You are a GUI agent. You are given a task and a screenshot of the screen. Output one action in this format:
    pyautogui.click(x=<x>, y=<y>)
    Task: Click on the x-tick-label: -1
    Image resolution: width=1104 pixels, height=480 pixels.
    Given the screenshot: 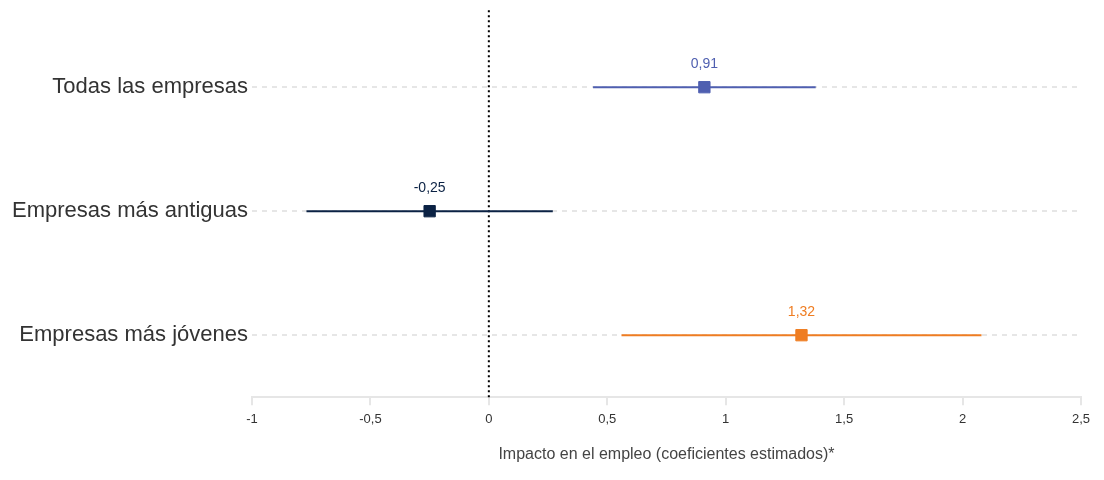 What is the action you would take?
    pyautogui.click(x=252, y=418)
    